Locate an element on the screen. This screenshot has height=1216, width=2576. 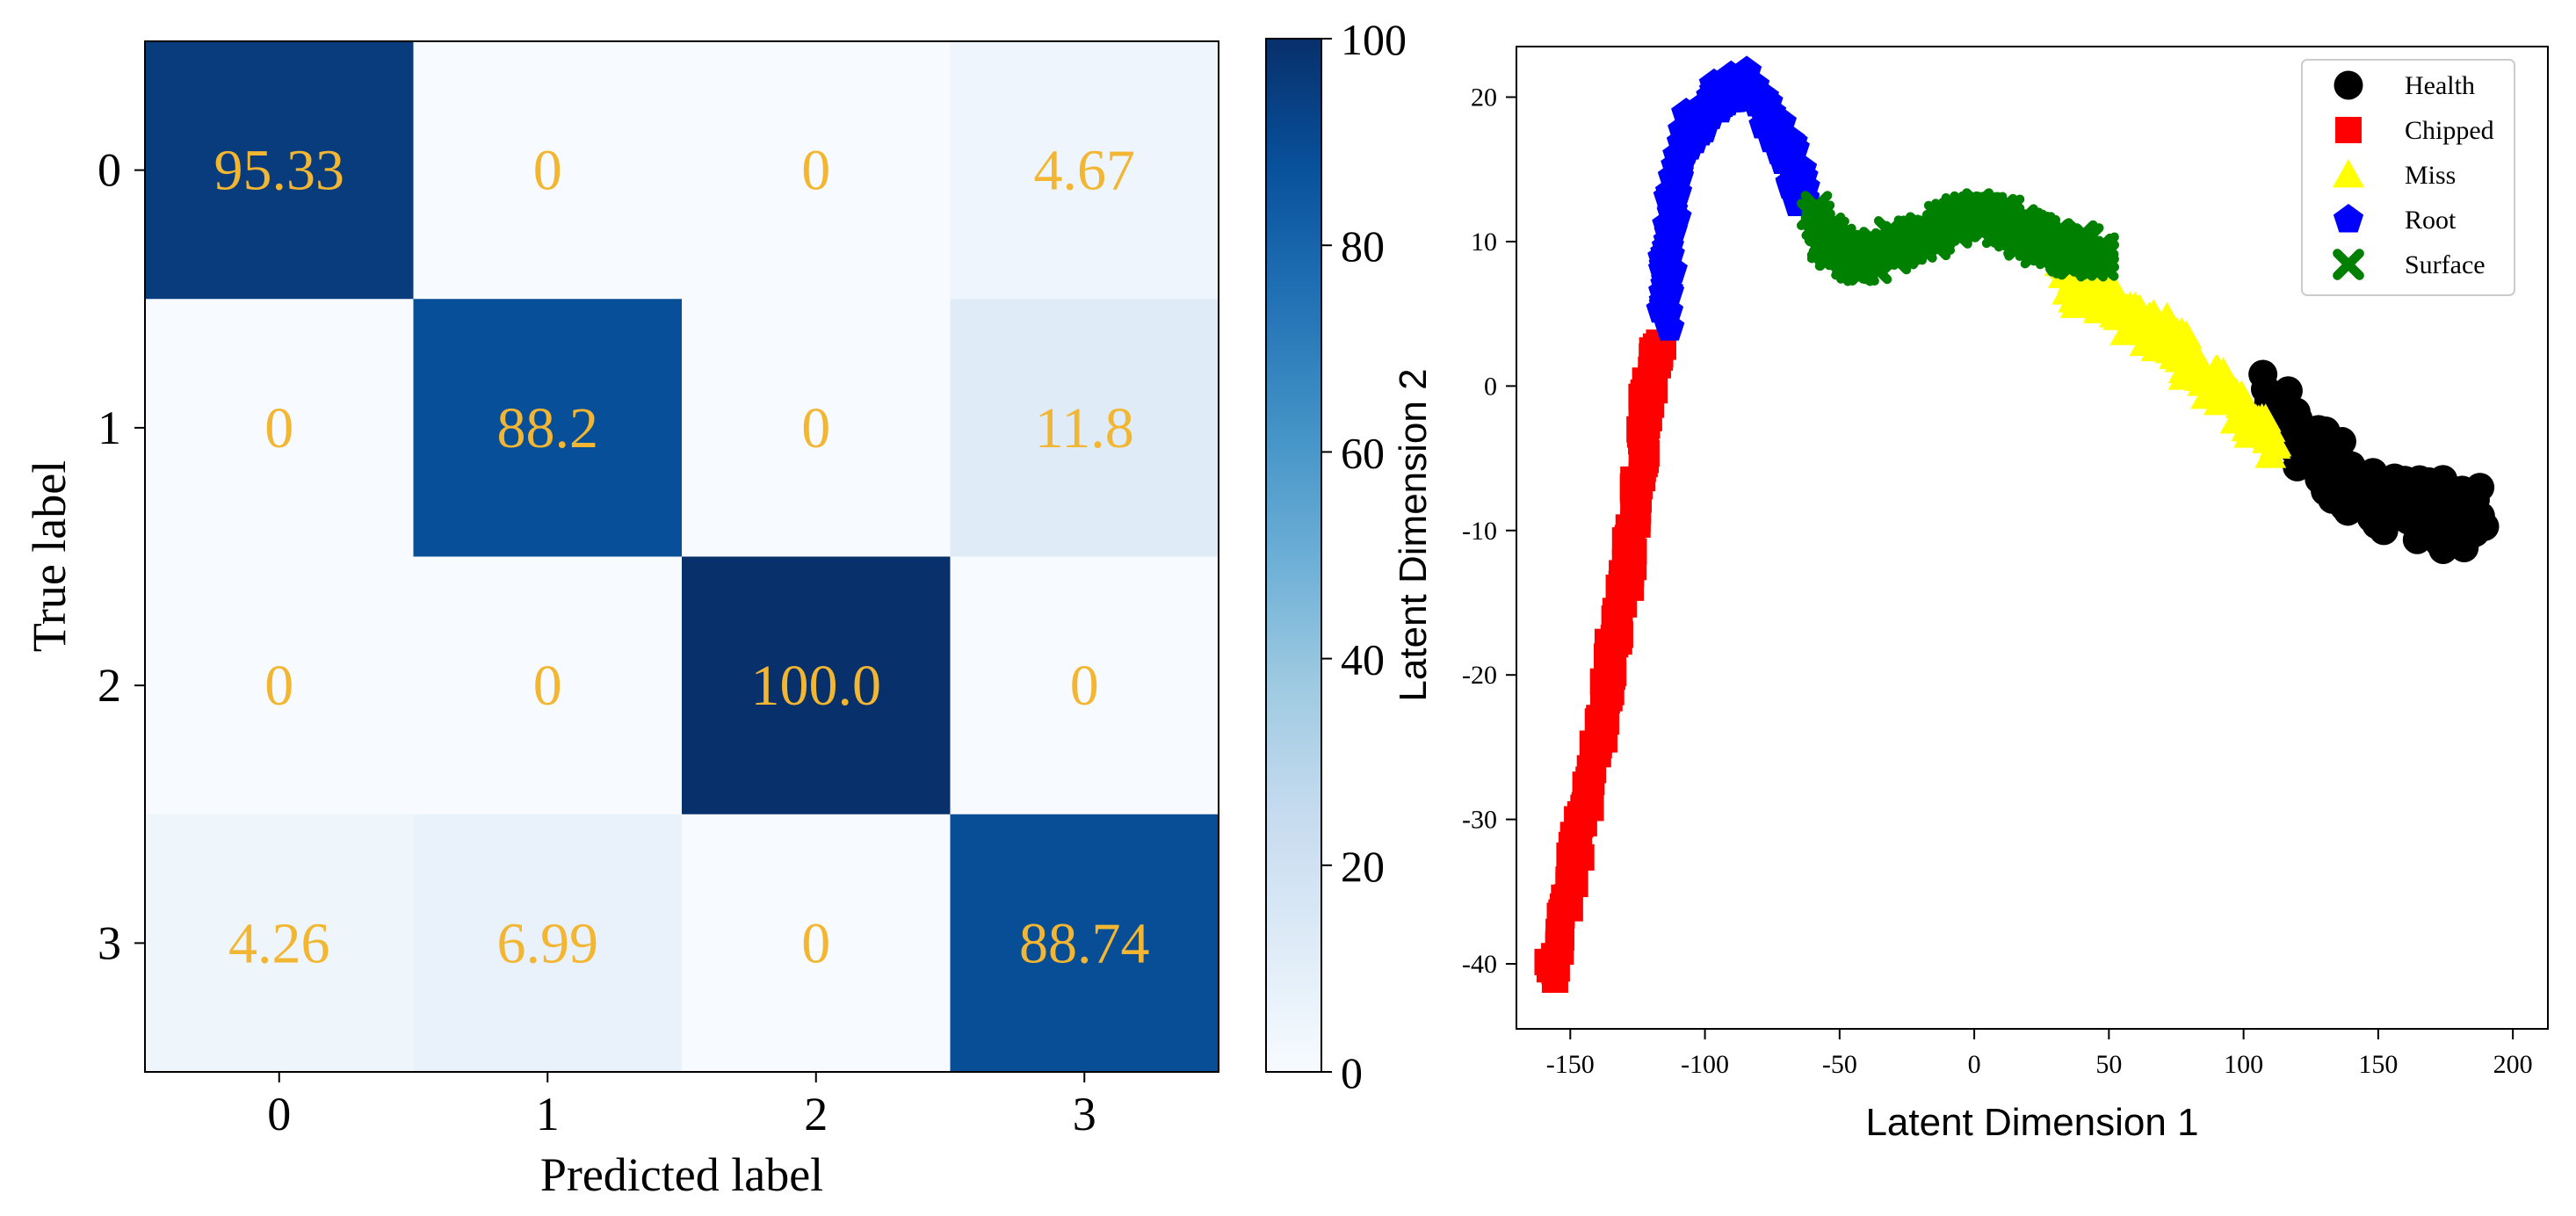
scatter-y-ticks: -40 -30 -20 -10 0 10 20 is located at coordinates (1489, 531).